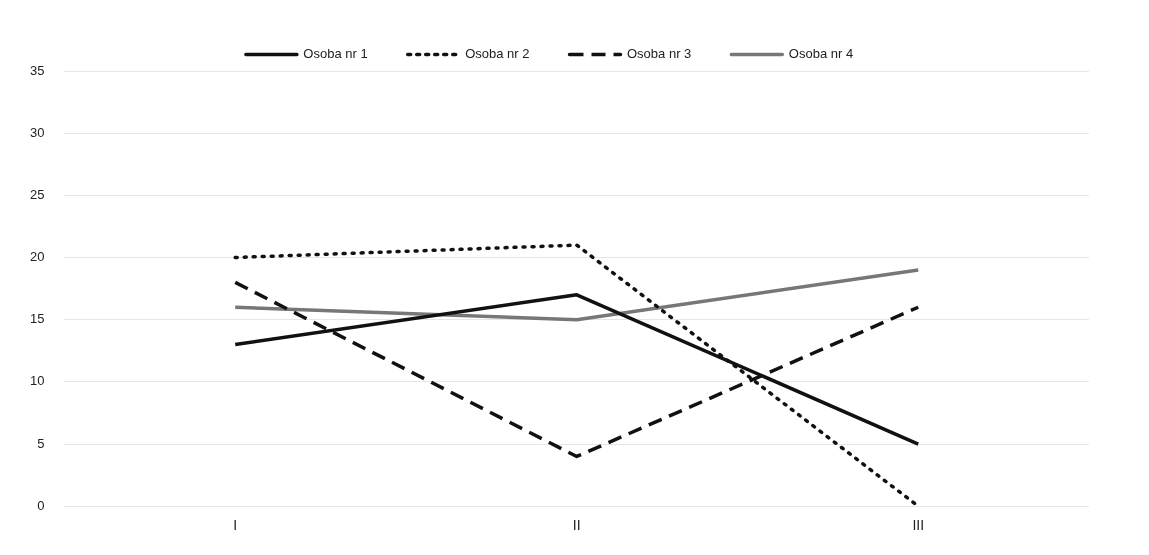  Describe the element at coordinates (37, 132) in the screenshot. I see `y-tick-label: 30` at that location.